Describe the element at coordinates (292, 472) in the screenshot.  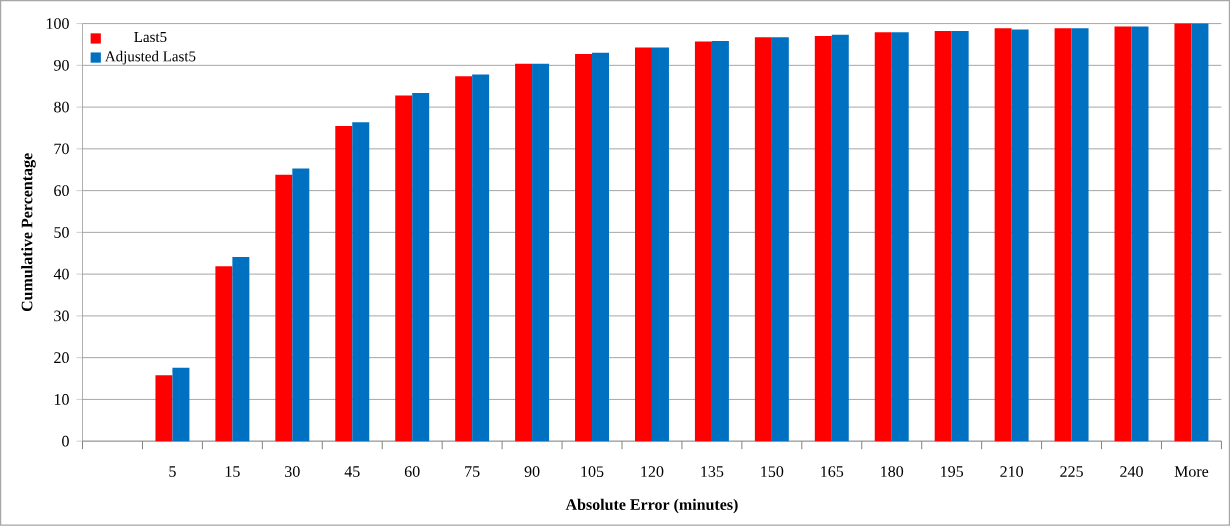
I see `x-tick-label: 30` at that location.